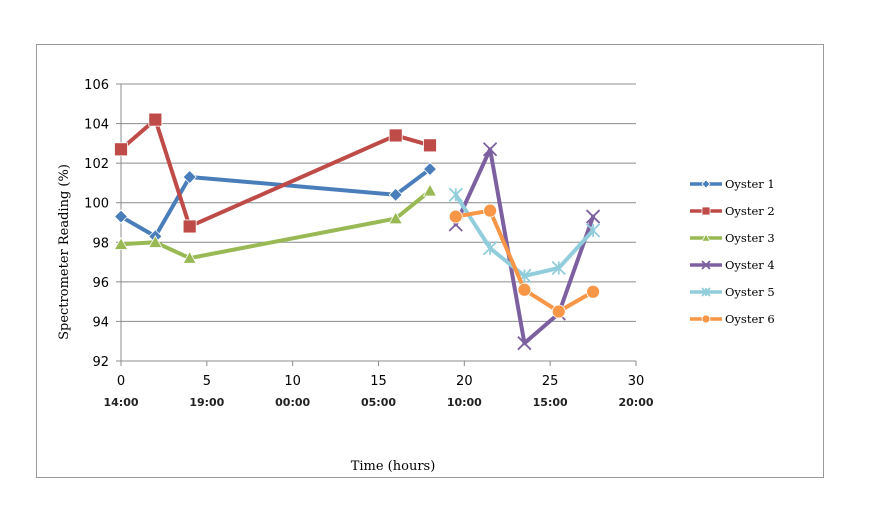  I want to click on time-of-day-label: 05:00, so click(378, 402).